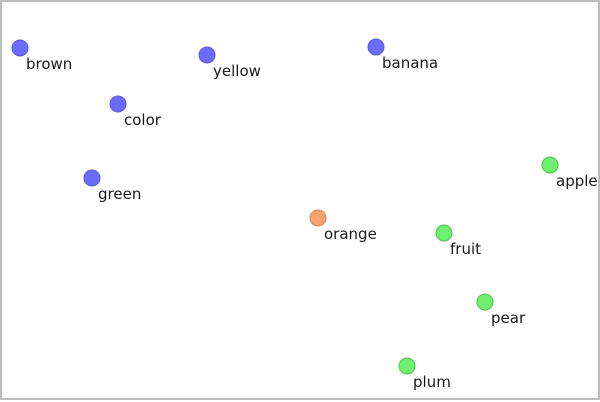  I want to click on point-orange: orange, so click(343, 226).